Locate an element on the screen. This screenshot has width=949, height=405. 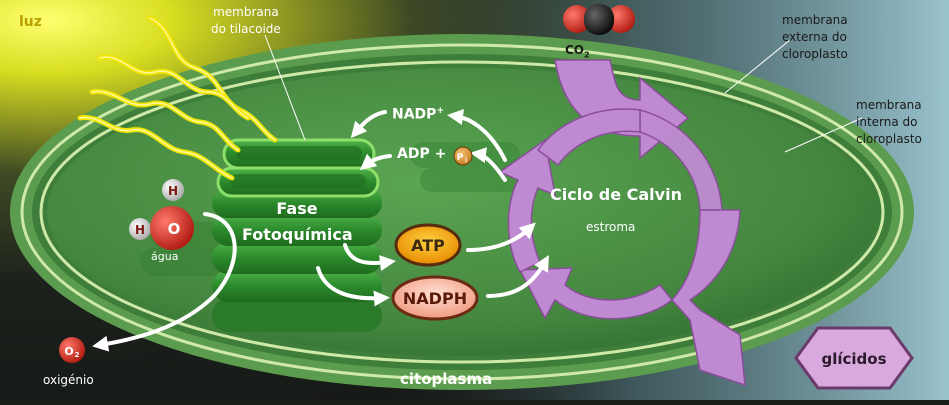
water-label: água is located at coordinates (165, 256).